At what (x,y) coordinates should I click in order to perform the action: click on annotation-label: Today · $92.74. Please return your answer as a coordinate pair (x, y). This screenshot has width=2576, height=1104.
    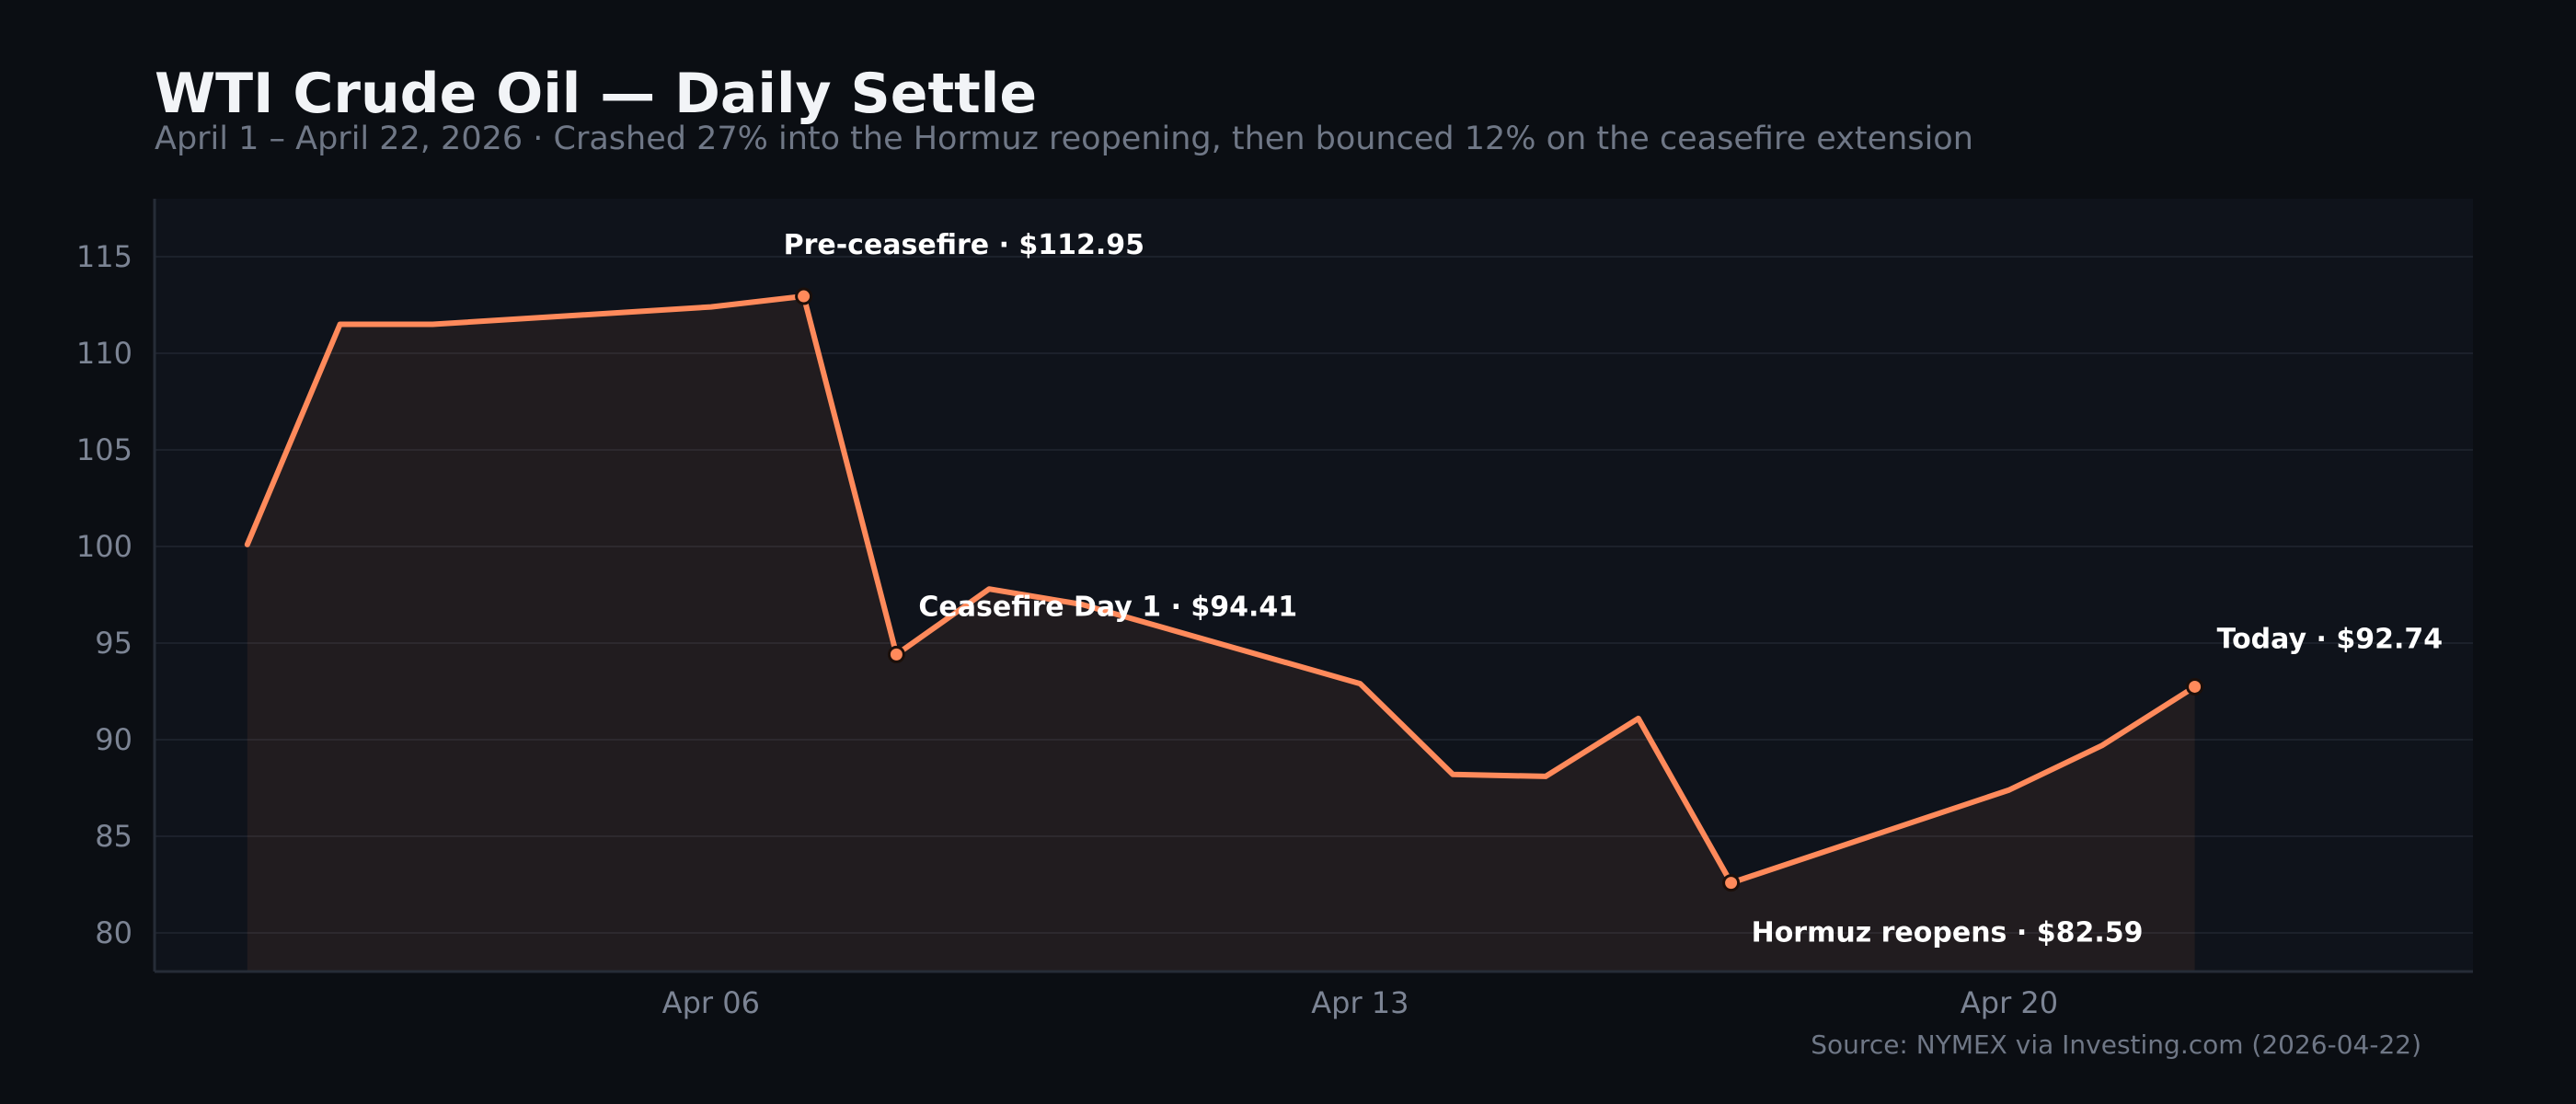
    Looking at the image, I should click on (2330, 639).